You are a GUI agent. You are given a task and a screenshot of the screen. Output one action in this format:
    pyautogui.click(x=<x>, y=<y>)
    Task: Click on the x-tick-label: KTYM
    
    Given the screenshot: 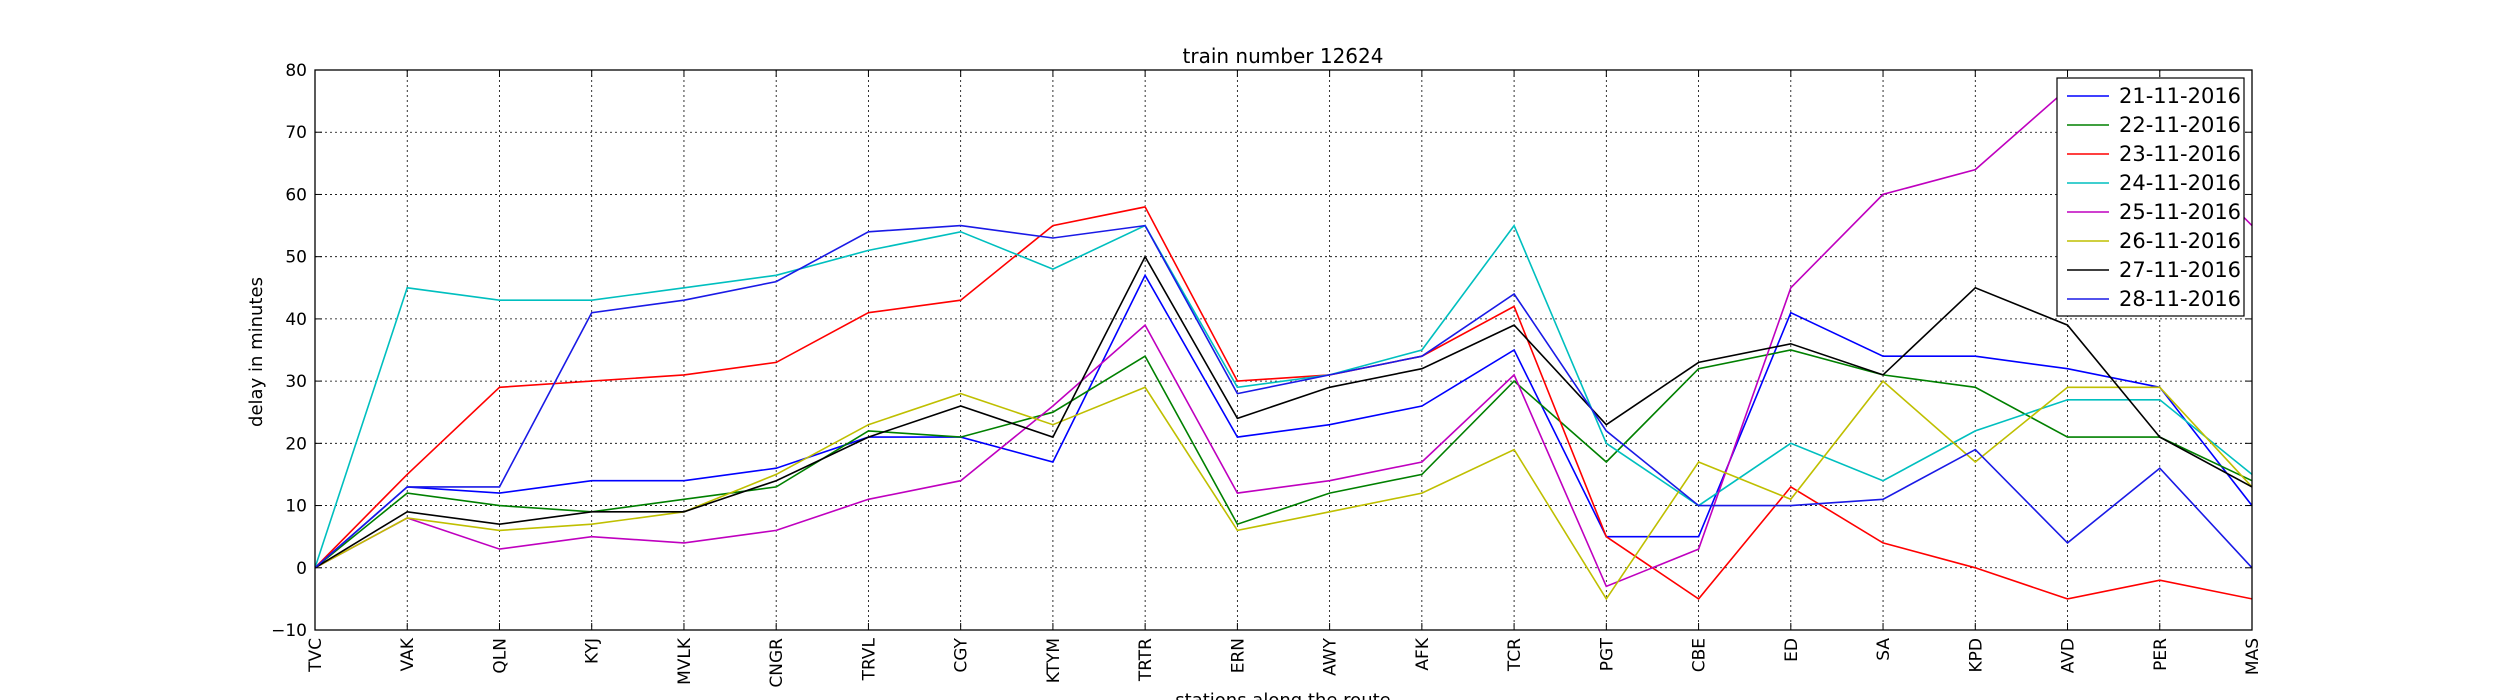 What is the action you would take?
    pyautogui.click(x=1054, y=660)
    